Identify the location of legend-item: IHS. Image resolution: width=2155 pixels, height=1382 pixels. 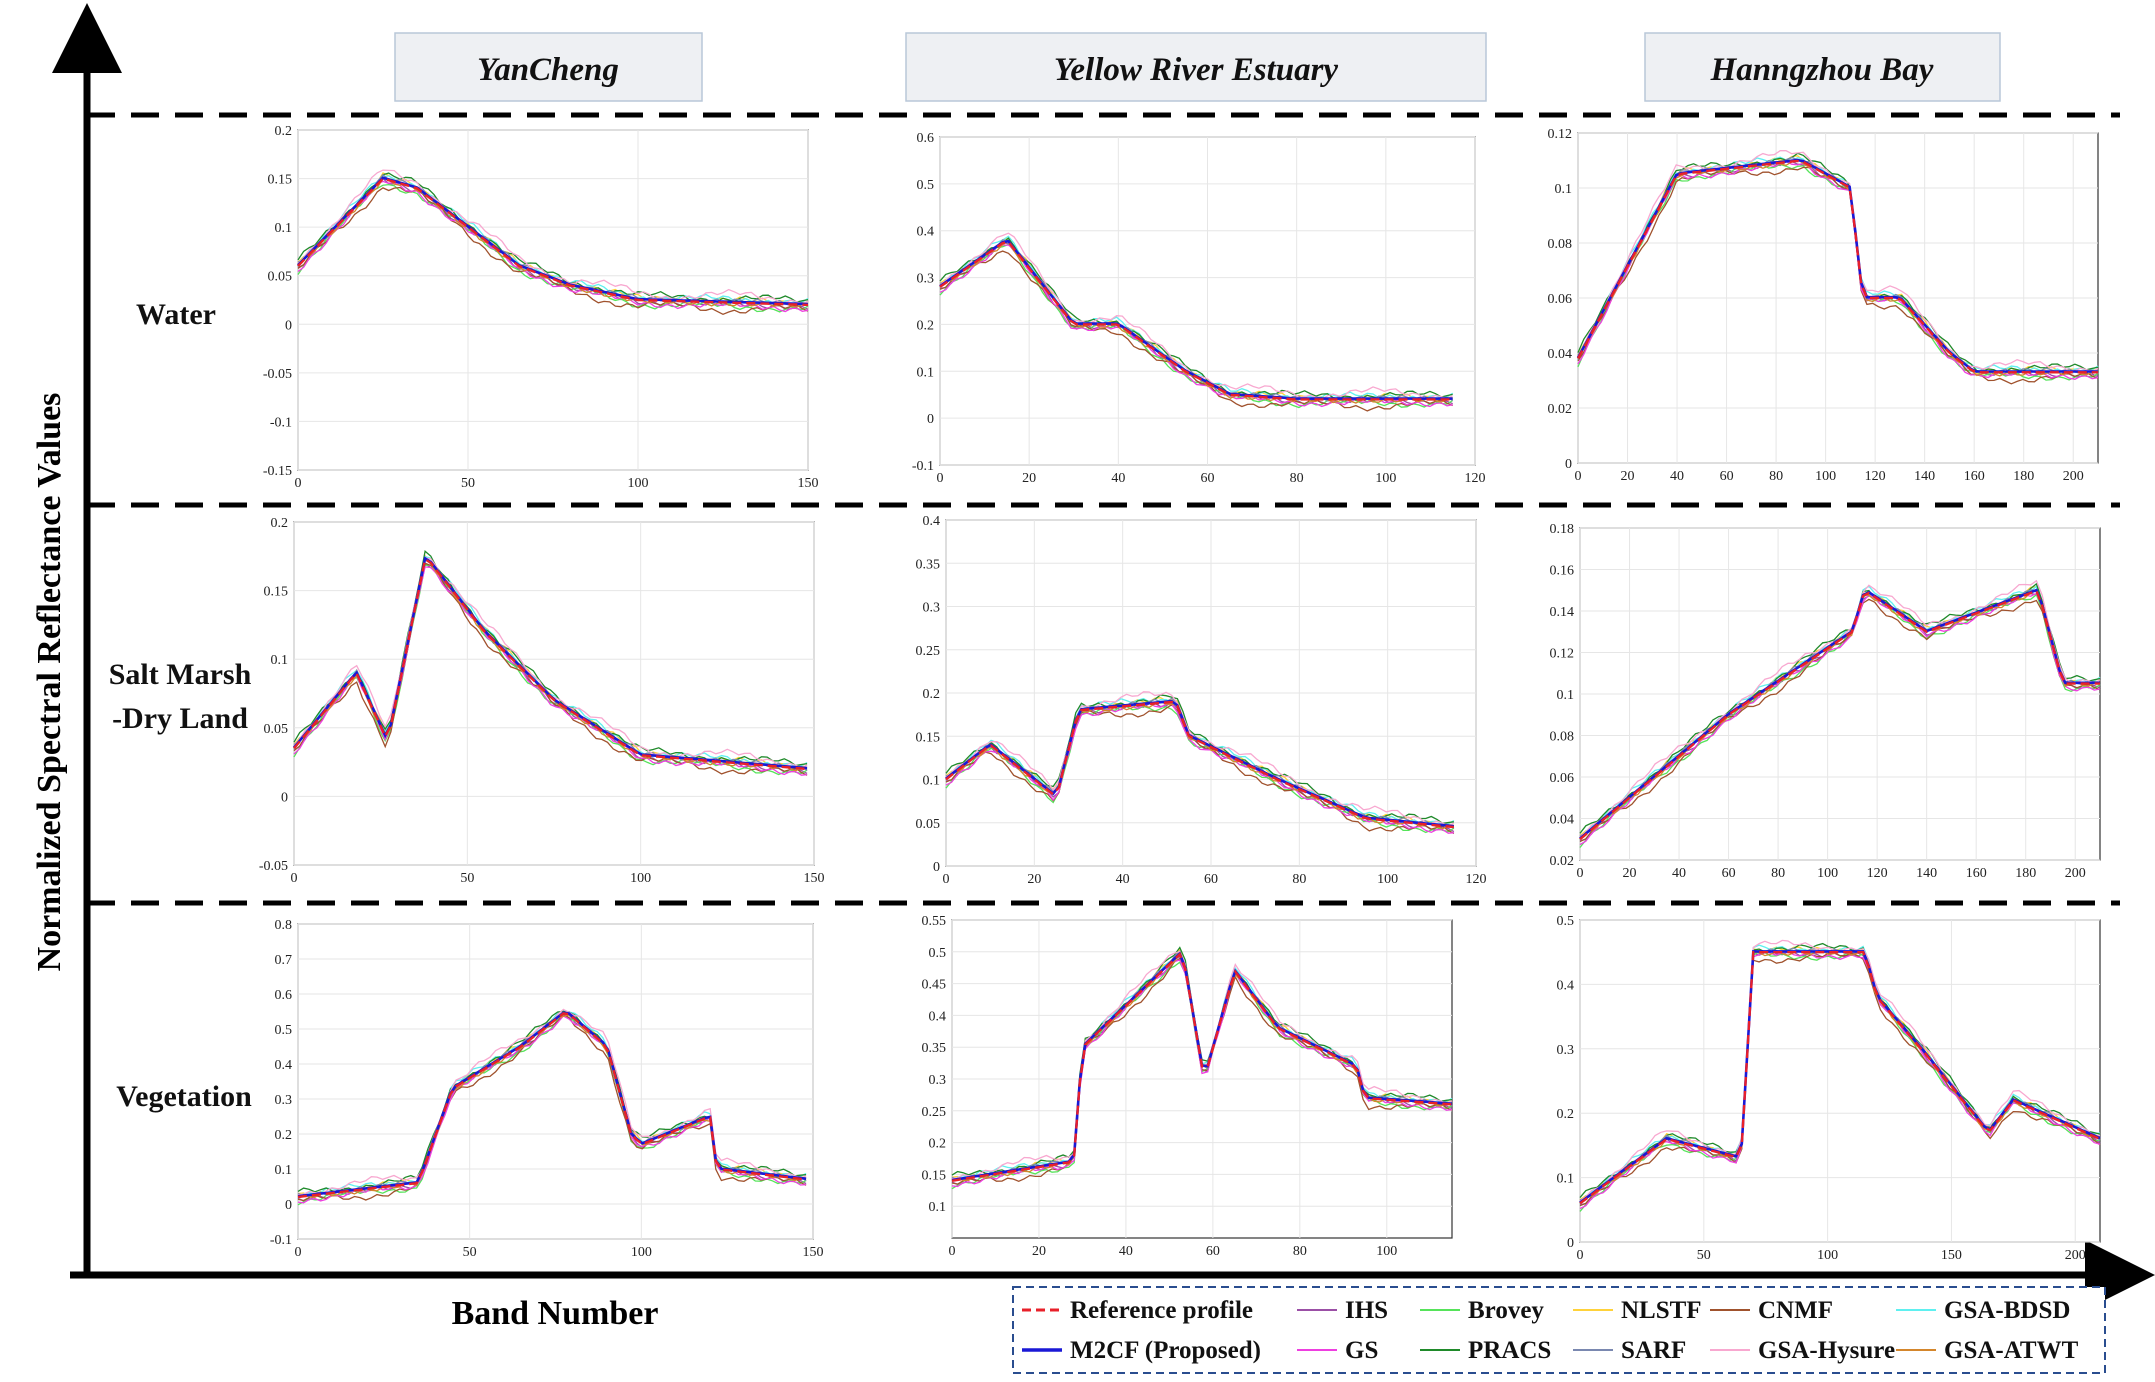
(1342, 1310).